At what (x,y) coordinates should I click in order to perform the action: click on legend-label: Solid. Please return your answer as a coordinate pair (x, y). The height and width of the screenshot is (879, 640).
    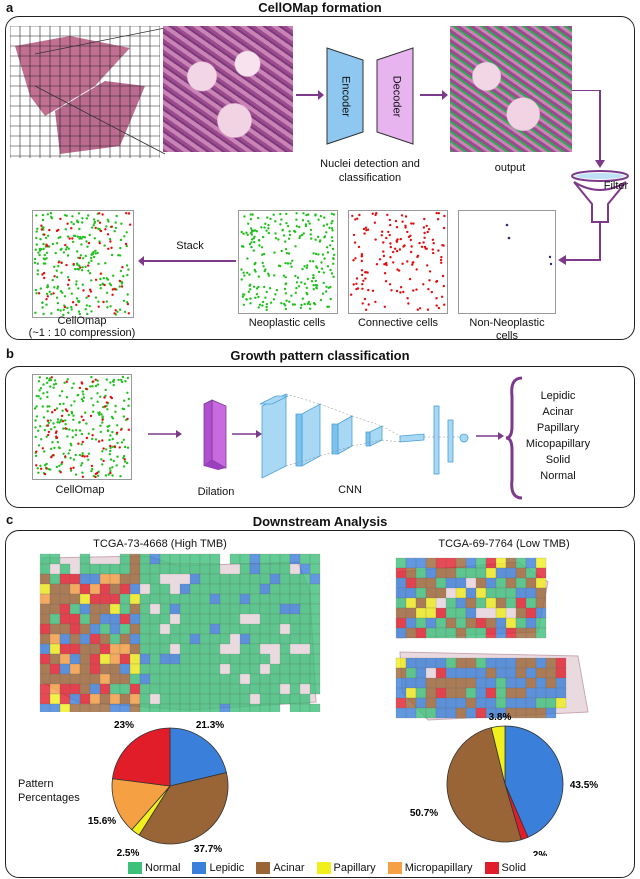
    Looking at the image, I should click on (514, 868).